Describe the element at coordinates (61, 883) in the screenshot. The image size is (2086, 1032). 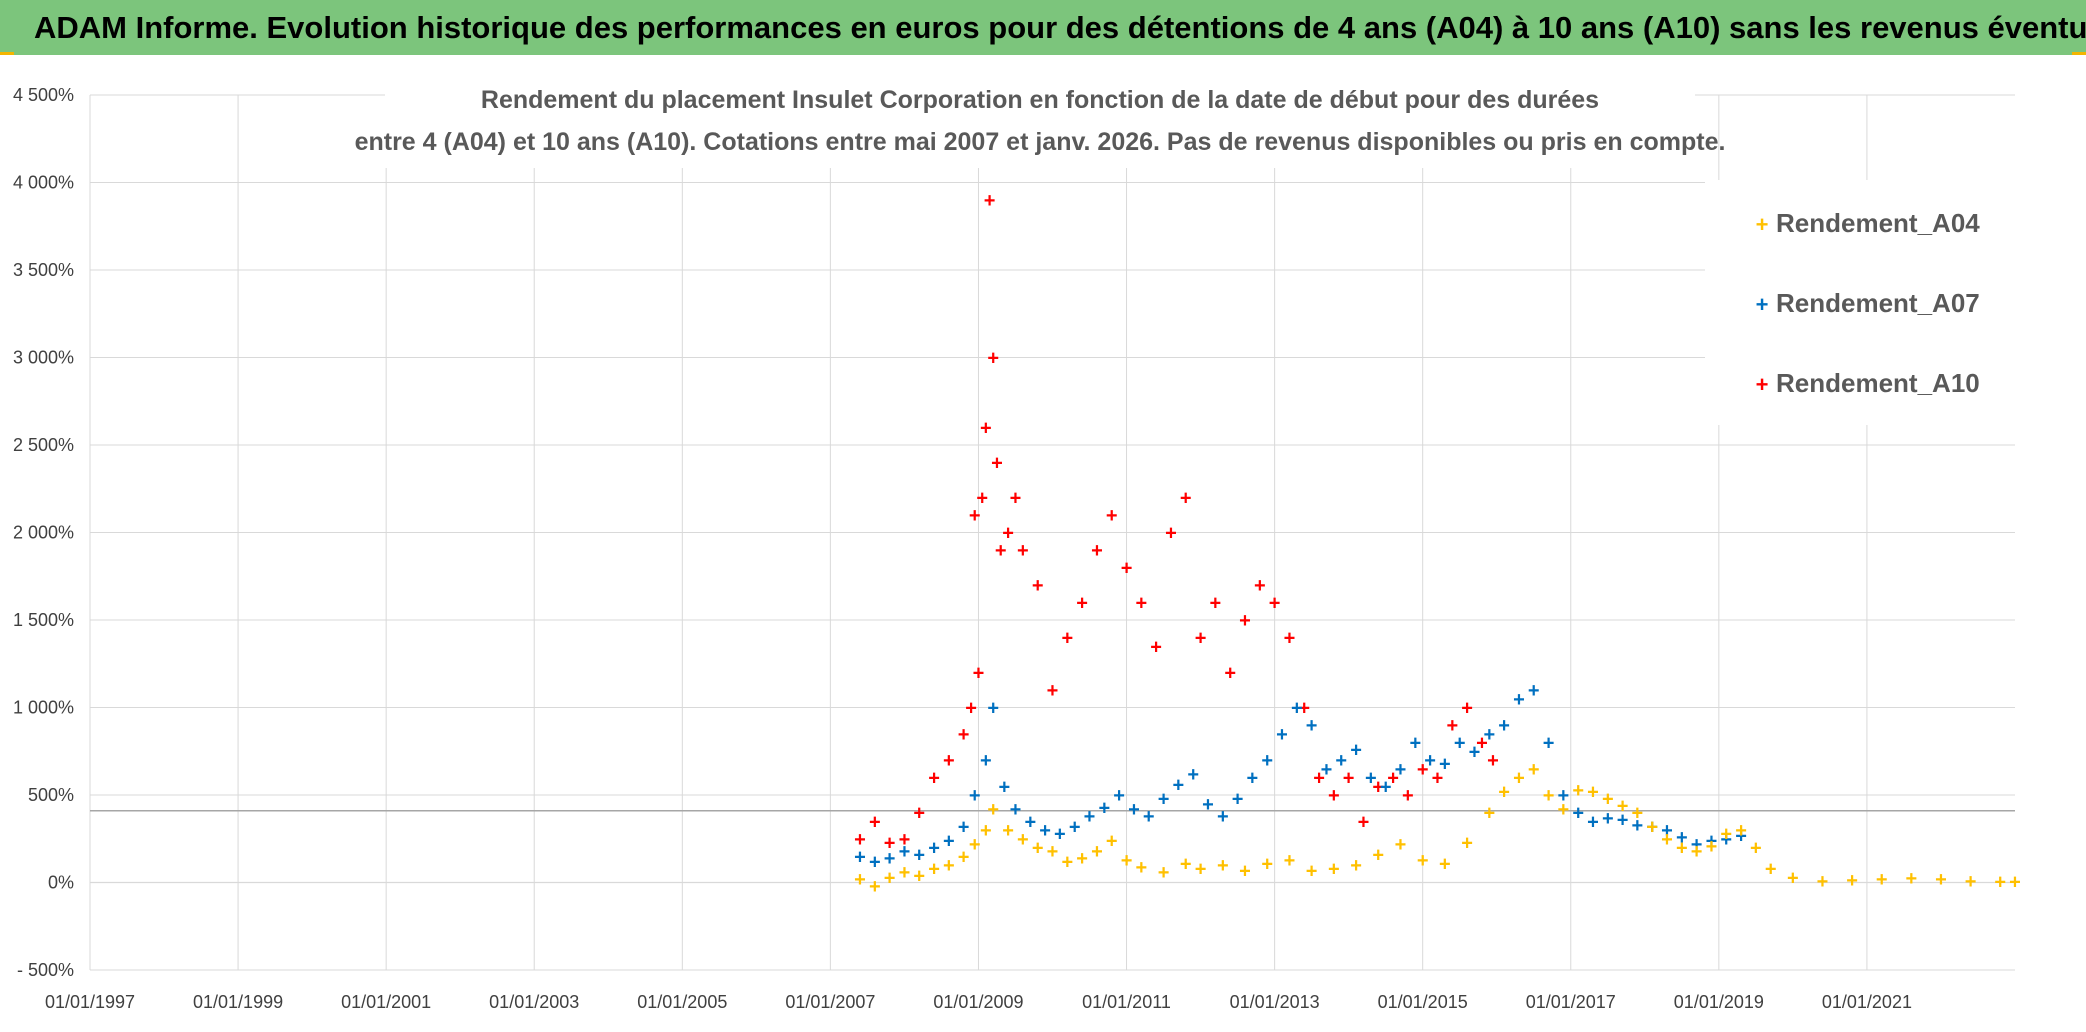
I see `y-tick-label: 0%` at that location.